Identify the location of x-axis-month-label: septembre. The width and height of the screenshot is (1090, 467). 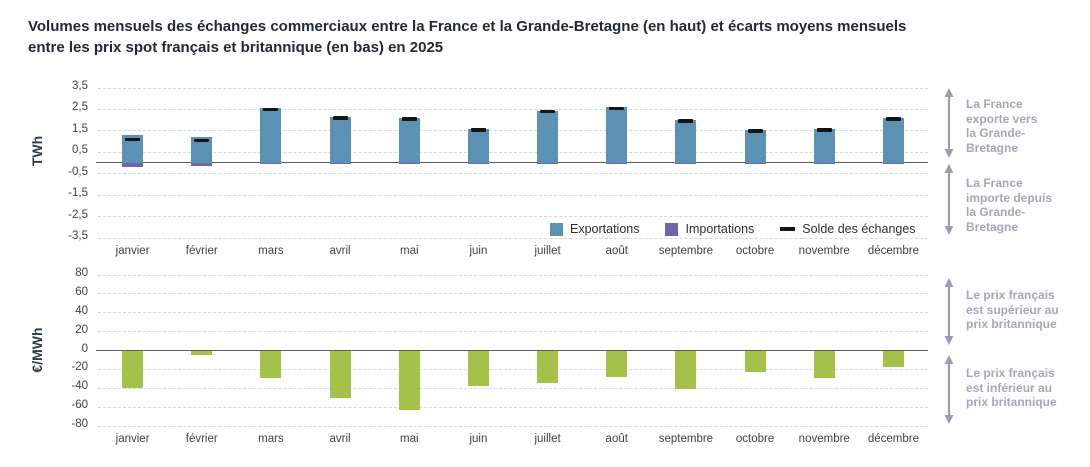
(686, 439).